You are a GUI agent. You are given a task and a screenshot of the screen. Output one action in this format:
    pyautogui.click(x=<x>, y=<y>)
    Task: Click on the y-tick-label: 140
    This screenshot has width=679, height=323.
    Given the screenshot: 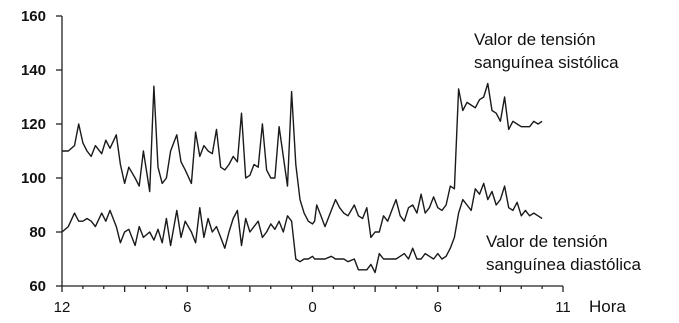 What is the action you would take?
    pyautogui.click(x=33, y=70)
    